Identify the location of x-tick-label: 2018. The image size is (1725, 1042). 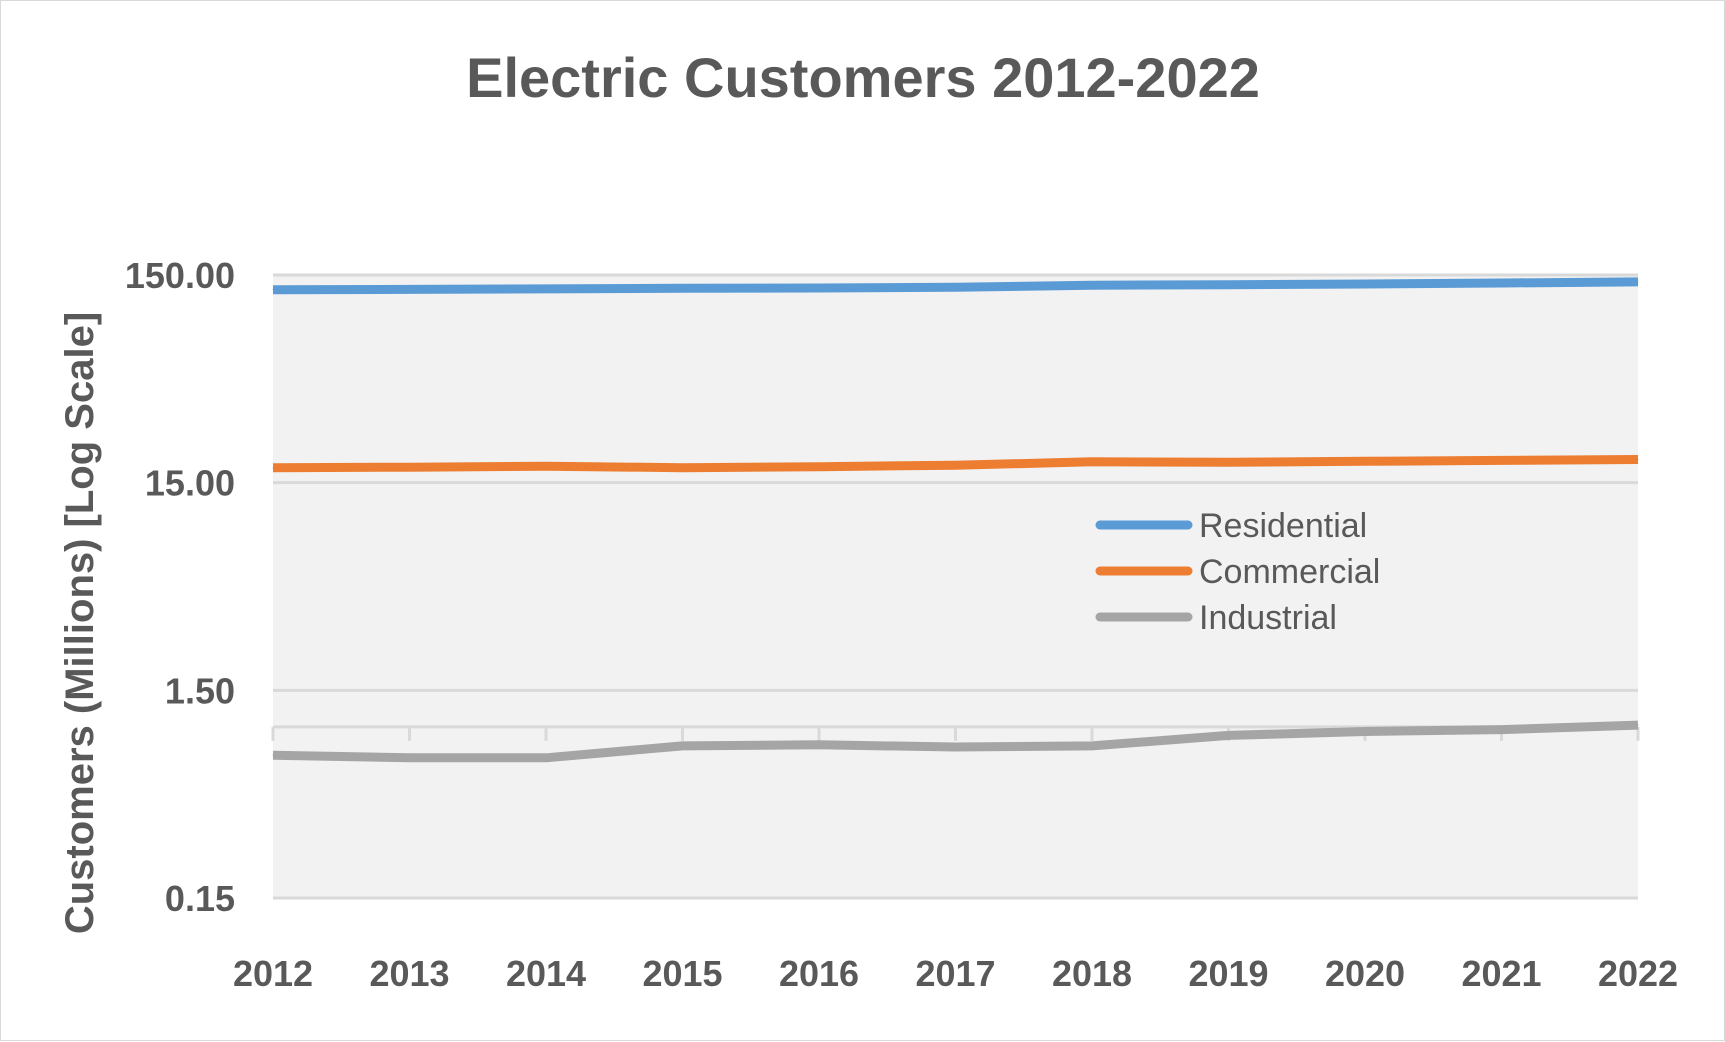
(1092, 973).